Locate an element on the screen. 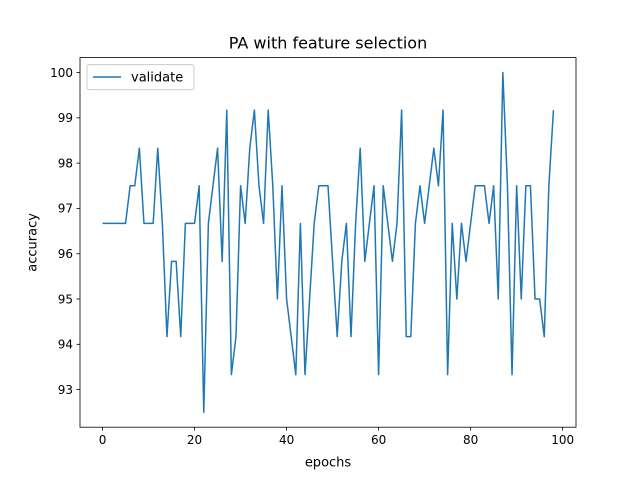  legend-box is located at coordinates (140, 77).